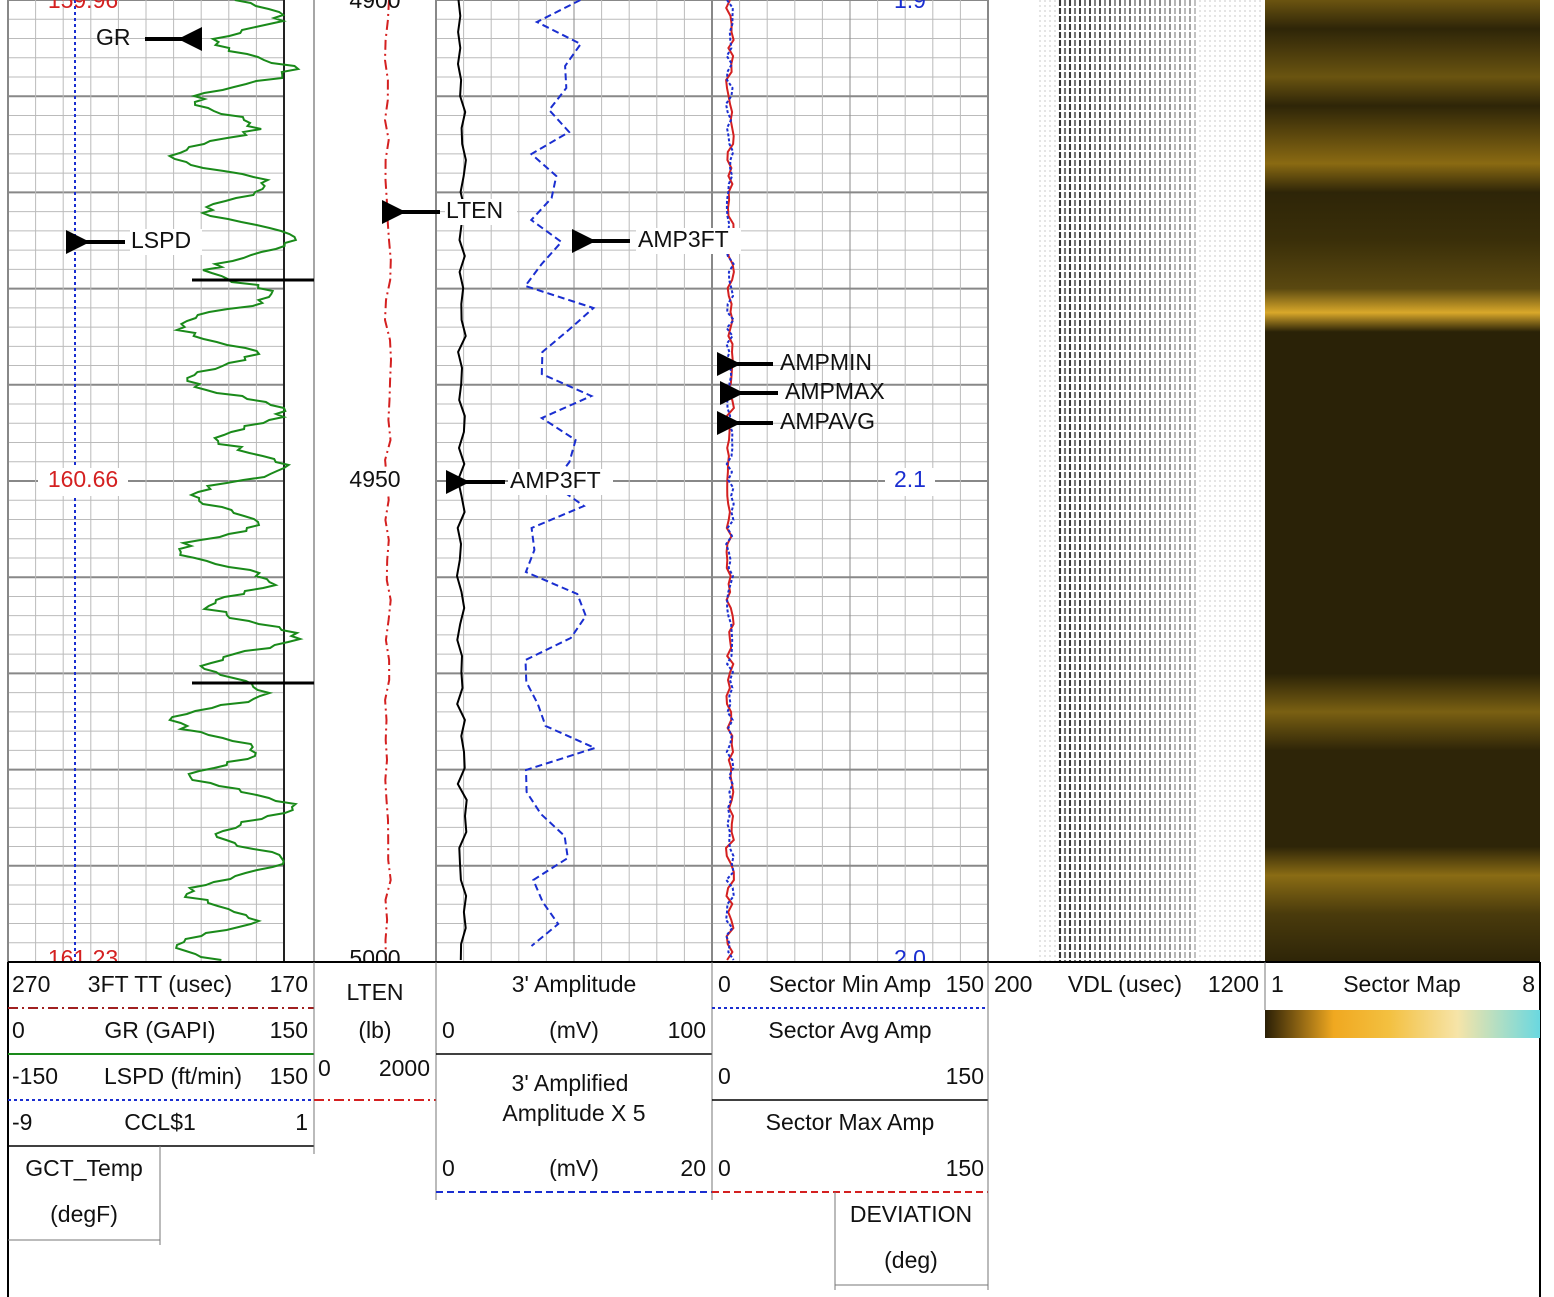  I want to click on depth: 4950, so click(374, 479).